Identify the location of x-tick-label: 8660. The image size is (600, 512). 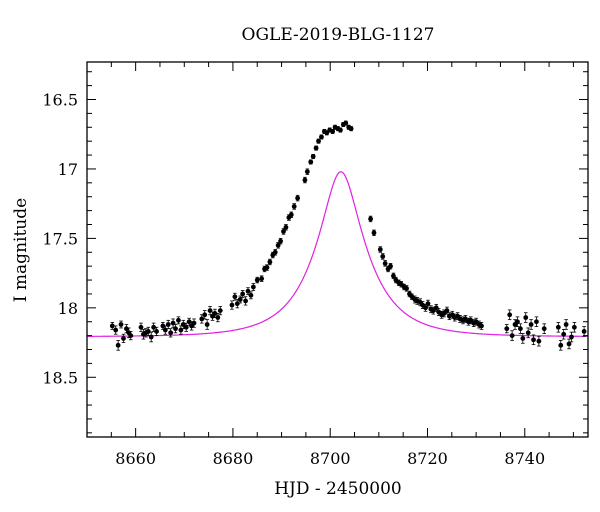
(135, 458).